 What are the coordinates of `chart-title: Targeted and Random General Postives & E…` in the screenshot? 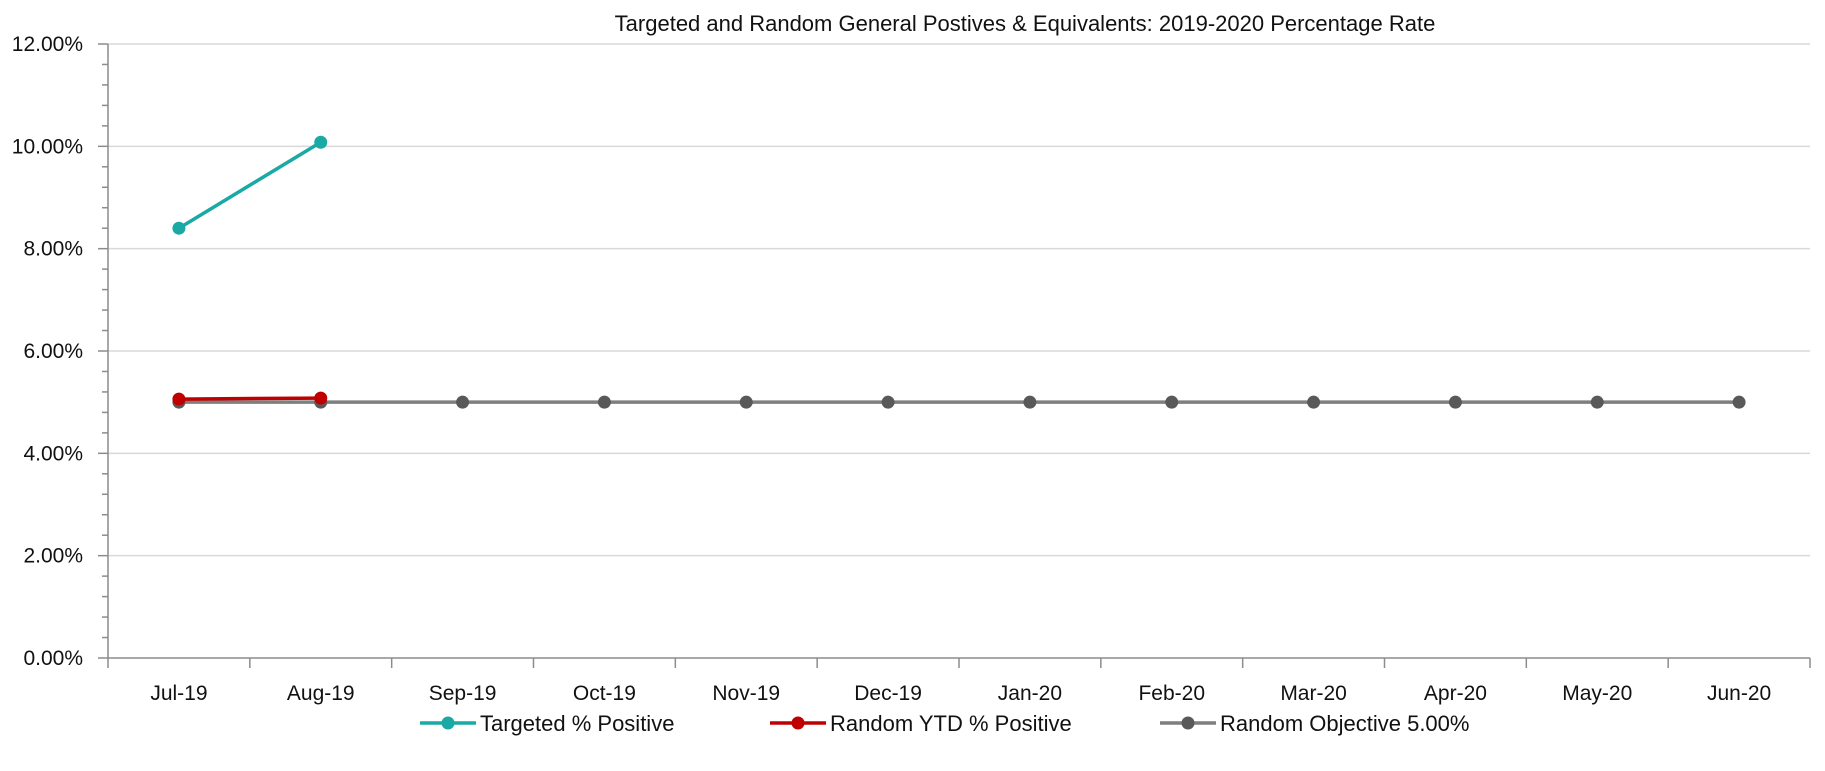 It's located at (1025, 23).